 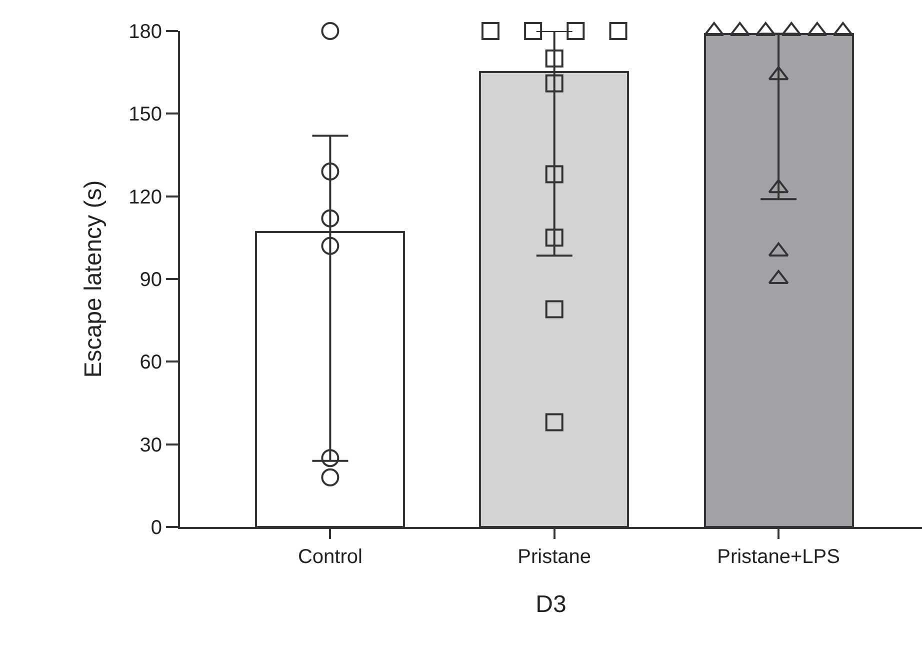 I want to click on x-tick-label: Control, so click(x=330, y=557).